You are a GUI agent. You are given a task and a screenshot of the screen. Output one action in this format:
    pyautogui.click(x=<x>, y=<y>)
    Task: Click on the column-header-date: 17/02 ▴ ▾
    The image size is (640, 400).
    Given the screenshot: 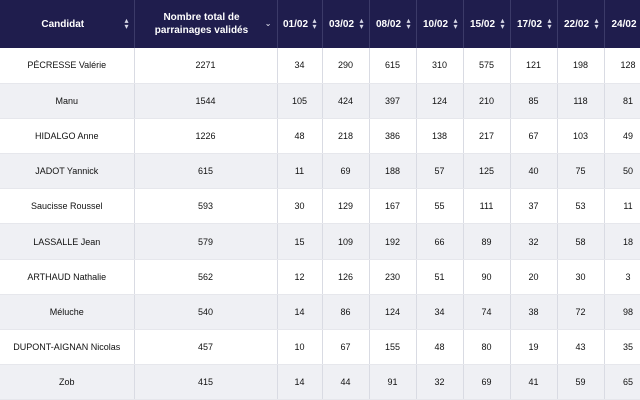 What is the action you would take?
    pyautogui.click(x=534, y=24)
    